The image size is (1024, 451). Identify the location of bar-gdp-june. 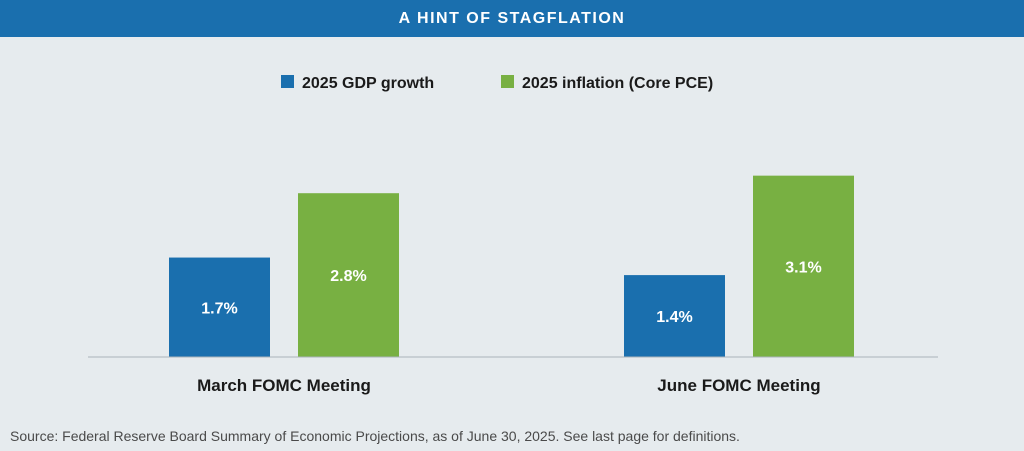
(674, 316).